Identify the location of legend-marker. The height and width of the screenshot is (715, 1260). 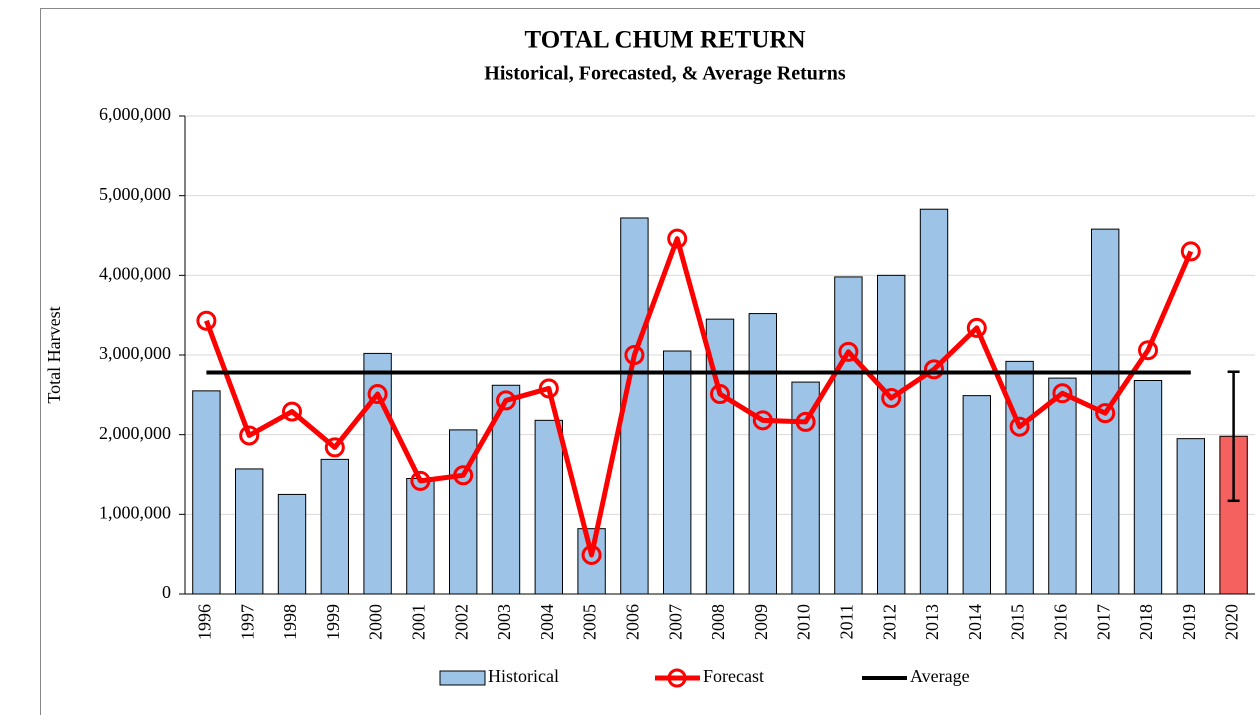
(677, 678).